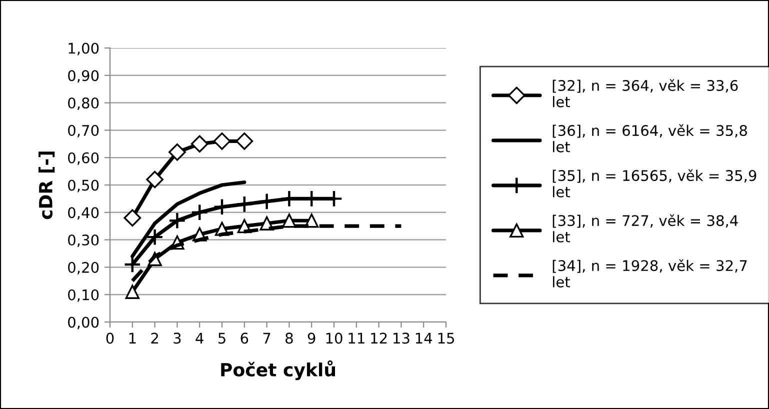  I want to click on legend-label: [32], n = 364, věk = 33,6 let, so click(645, 93).